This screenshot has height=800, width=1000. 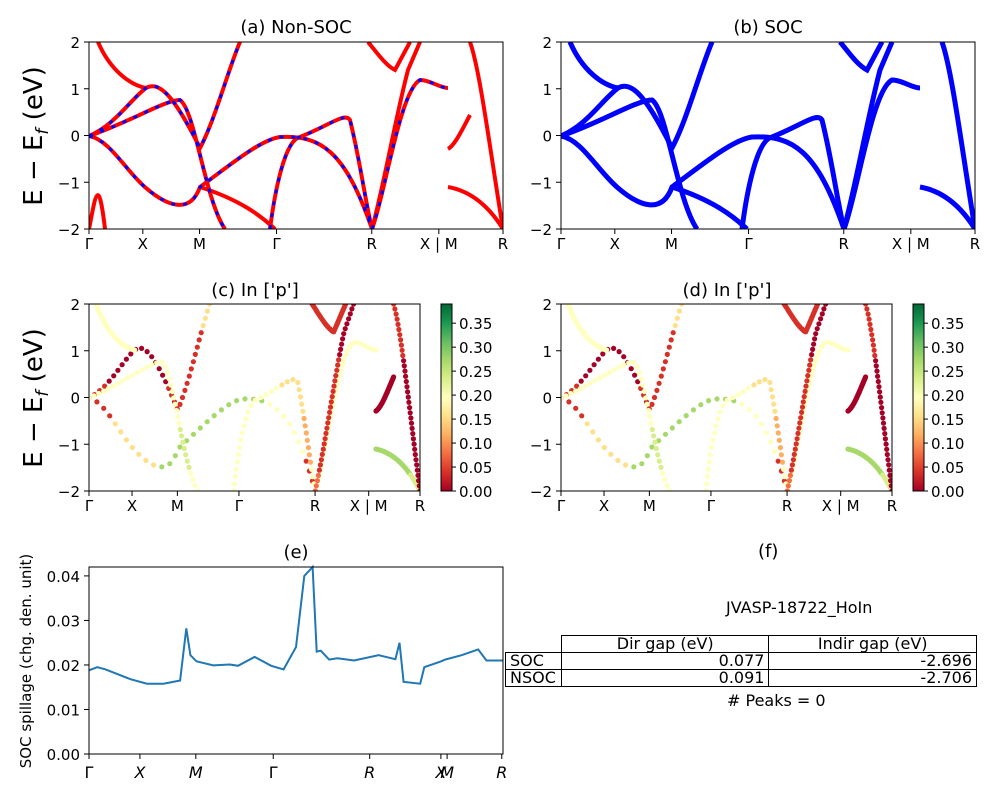 I want to click on colorbar-tick-label: 0.35, so click(x=475, y=324).